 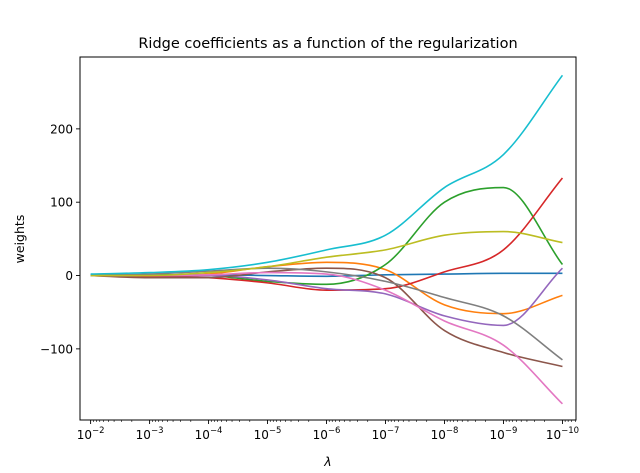 I want to click on x-axis-label: λ, so click(x=327, y=461).